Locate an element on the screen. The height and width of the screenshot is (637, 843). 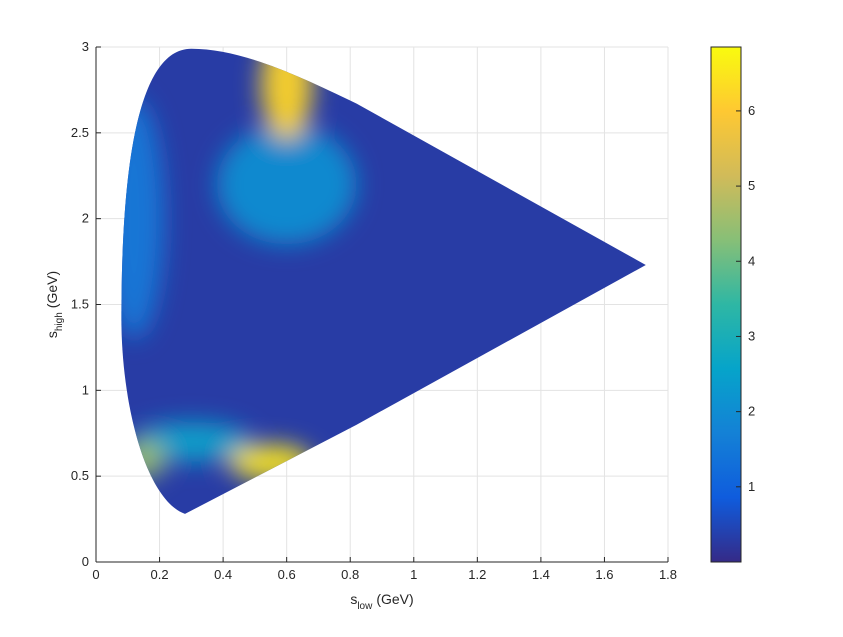
hotspot-top-resonance is located at coordinates (286, 94).